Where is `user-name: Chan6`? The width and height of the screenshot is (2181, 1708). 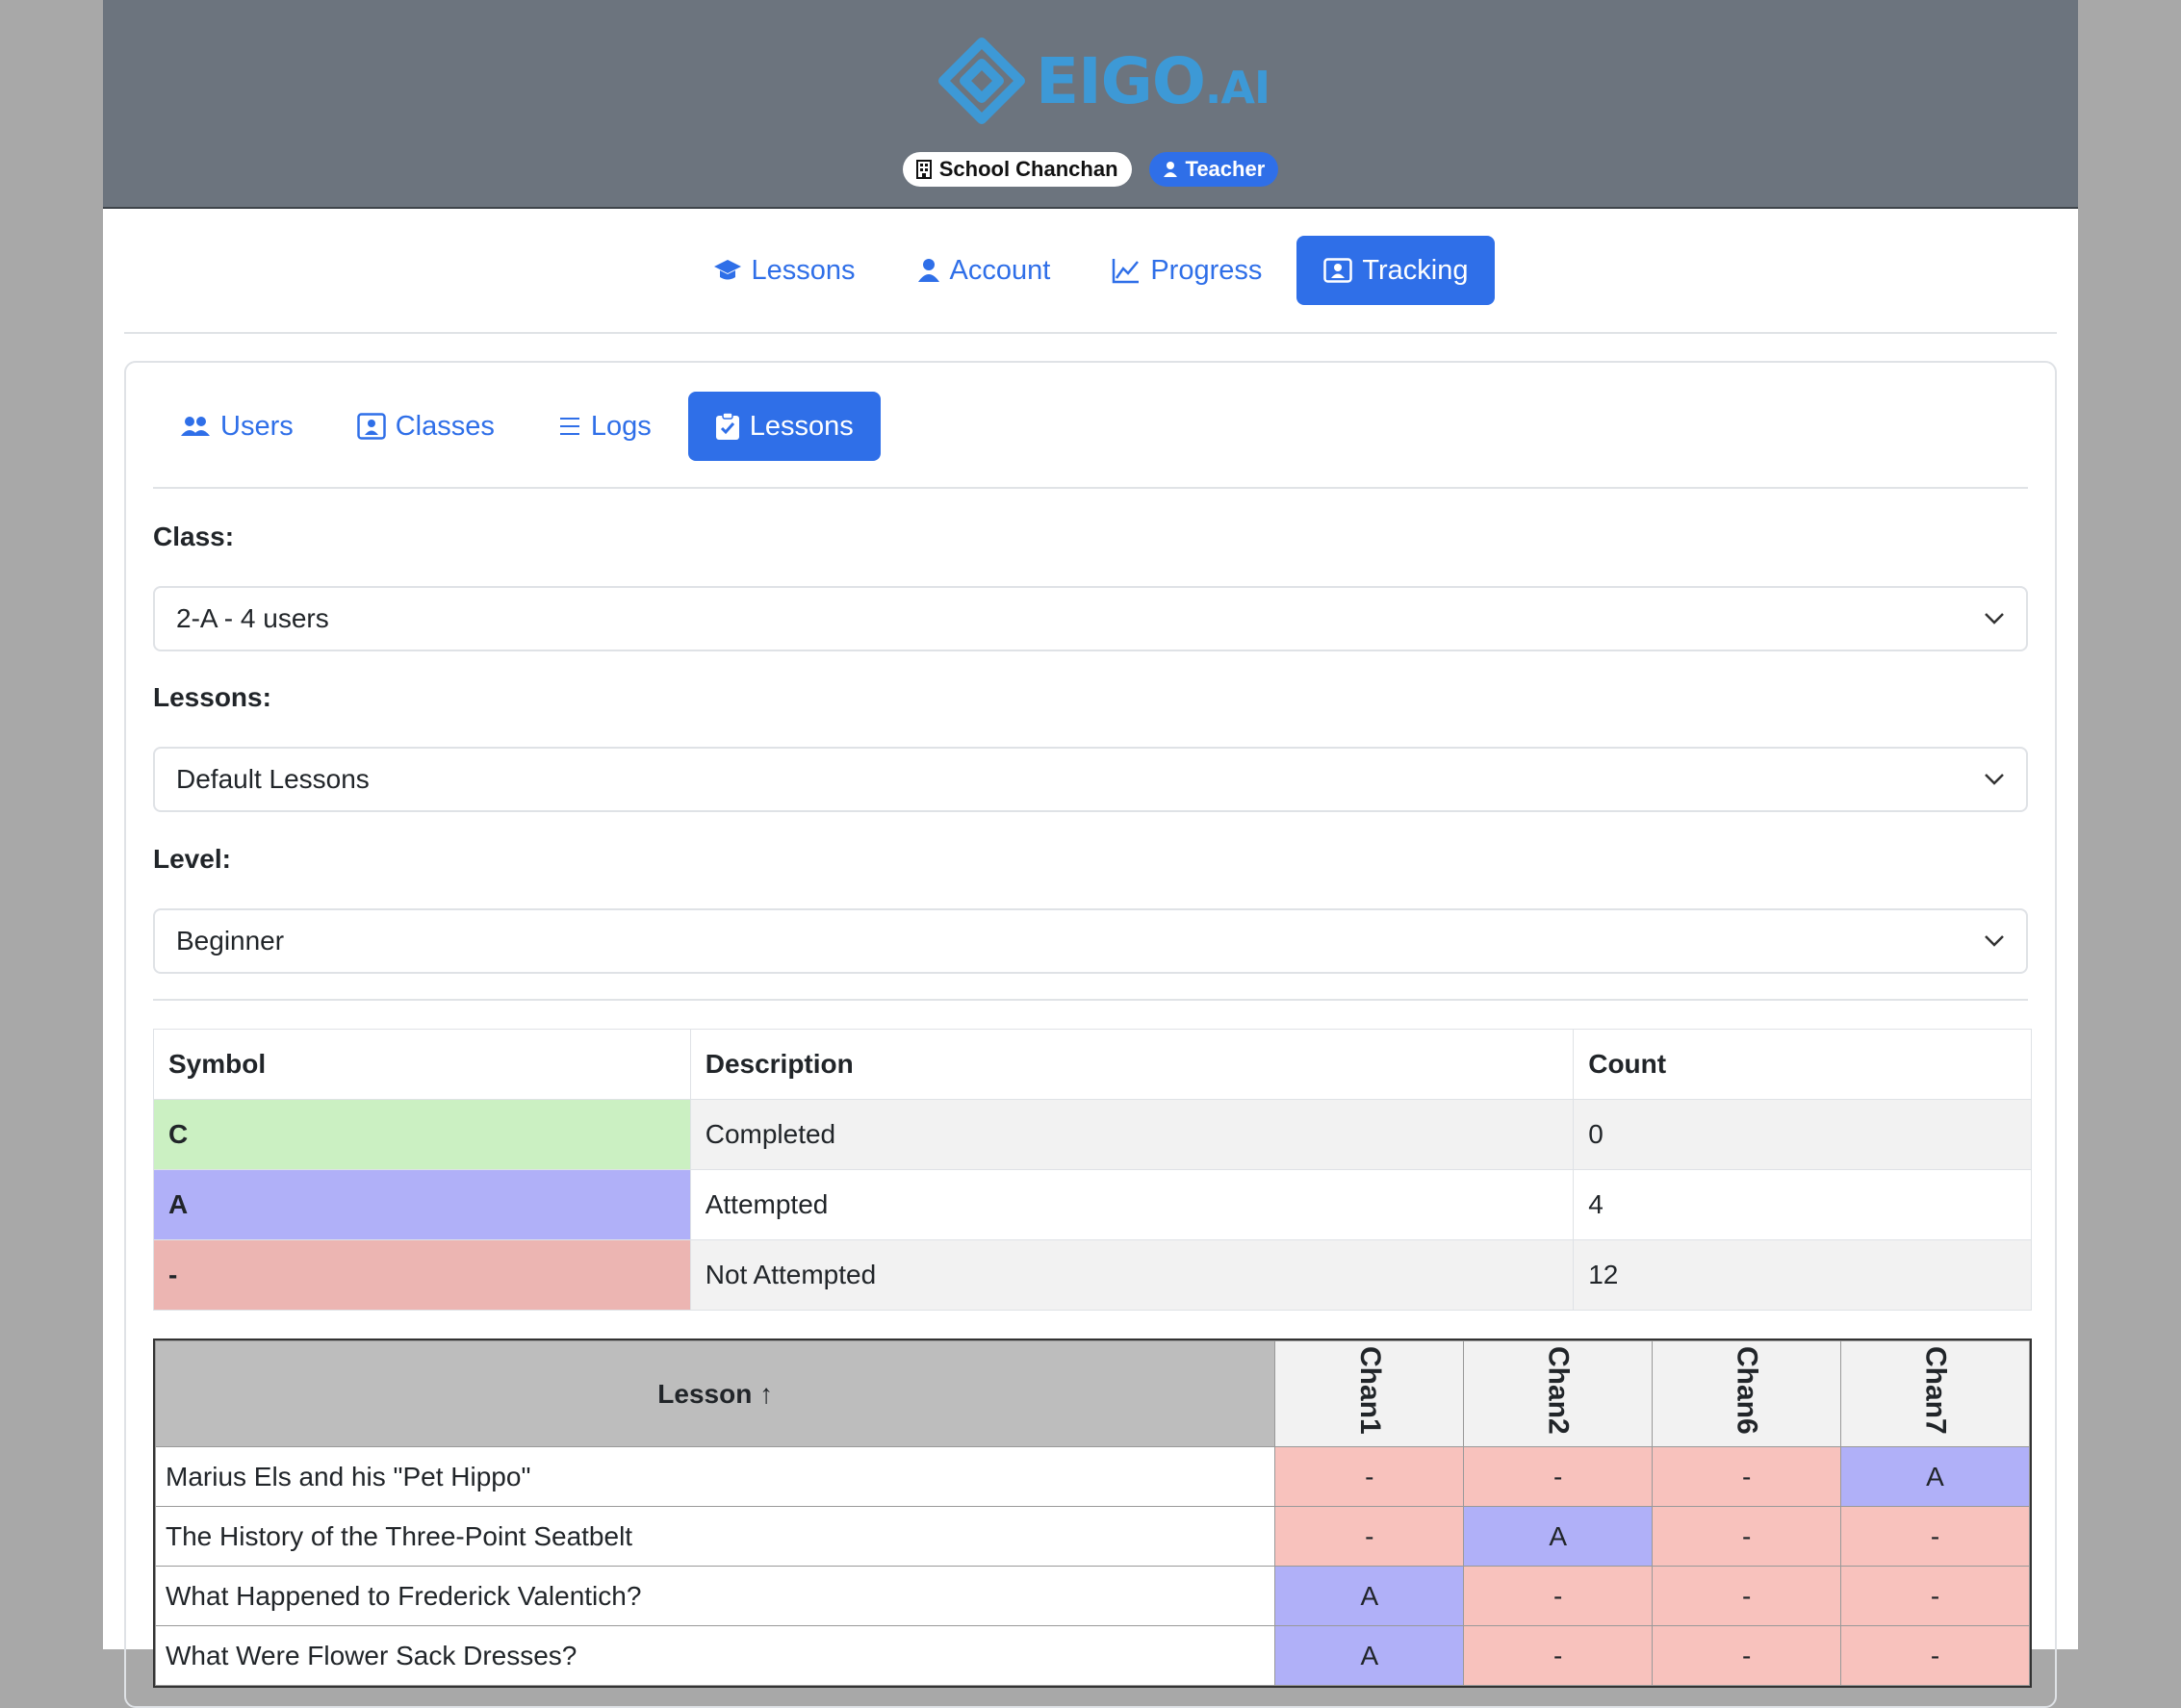
user-name: Chan6 is located at coordinates (1747, 1390).